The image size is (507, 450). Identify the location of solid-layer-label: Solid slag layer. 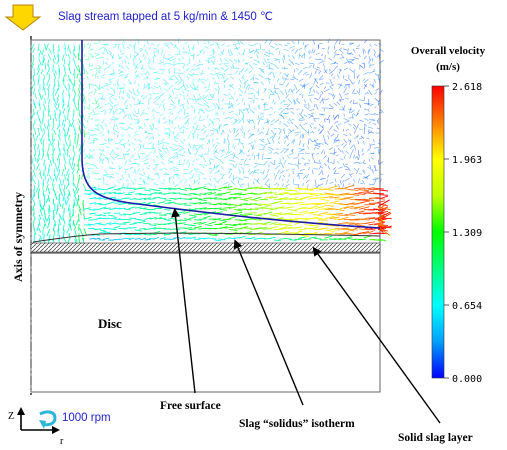
(435, 438).